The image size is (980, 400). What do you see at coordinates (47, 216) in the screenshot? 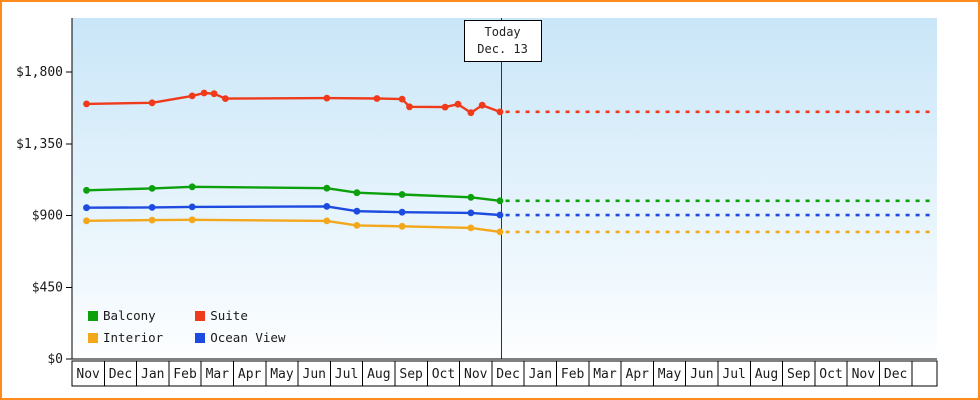
I see `y-axis-label: $900` at bounding box center [47, 216].